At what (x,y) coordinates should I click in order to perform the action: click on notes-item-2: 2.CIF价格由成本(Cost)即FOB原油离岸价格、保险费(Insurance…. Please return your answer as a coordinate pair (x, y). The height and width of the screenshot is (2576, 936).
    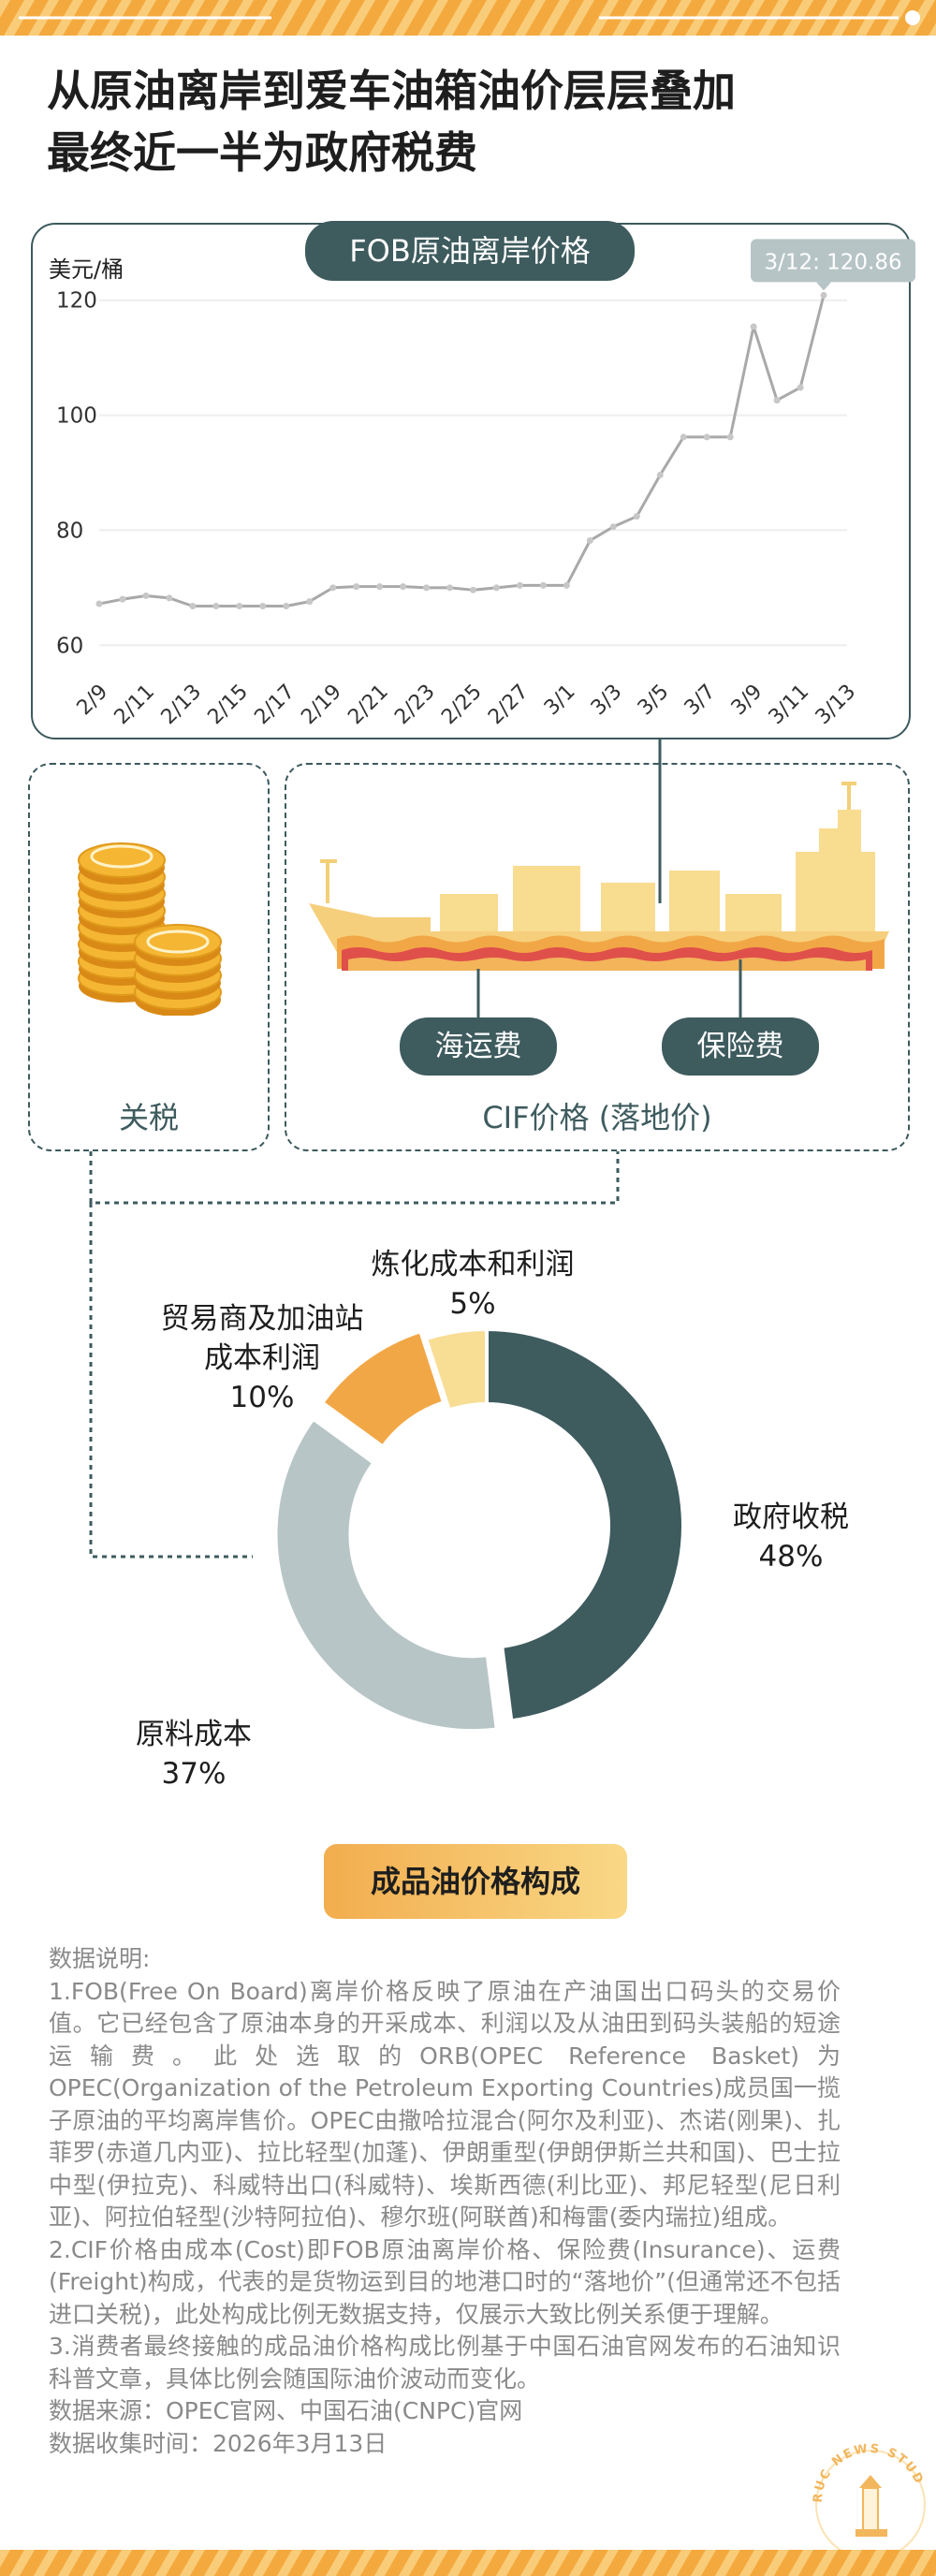
    Looking at the image, I should click on (445, 2281).